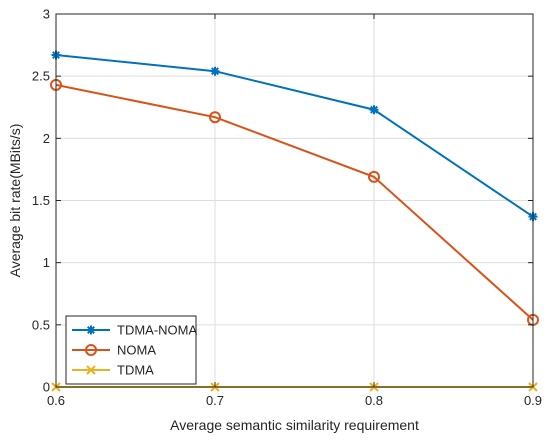 The height and width of the screenshot is (442, 550). Describe the element at coordinates (374, 400) in the screenshot. I see `x-tick-label: 0.8` at that location.